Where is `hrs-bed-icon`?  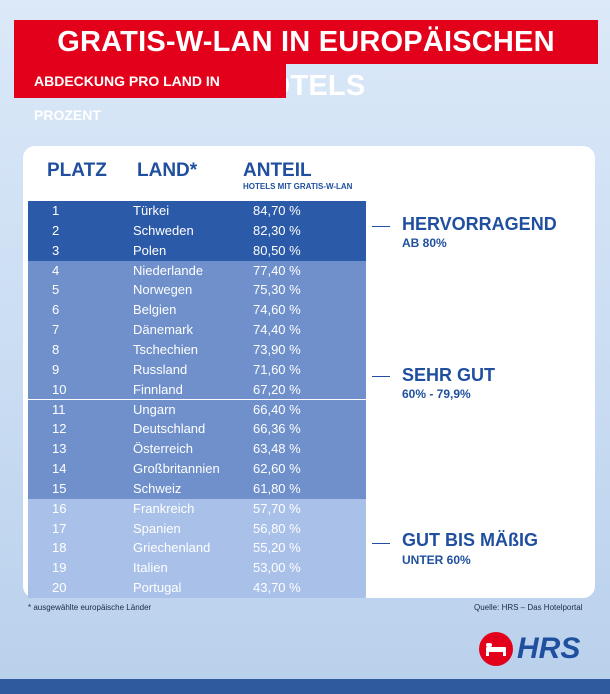 hrs-bed-icon is located at coordinates (496, 649).